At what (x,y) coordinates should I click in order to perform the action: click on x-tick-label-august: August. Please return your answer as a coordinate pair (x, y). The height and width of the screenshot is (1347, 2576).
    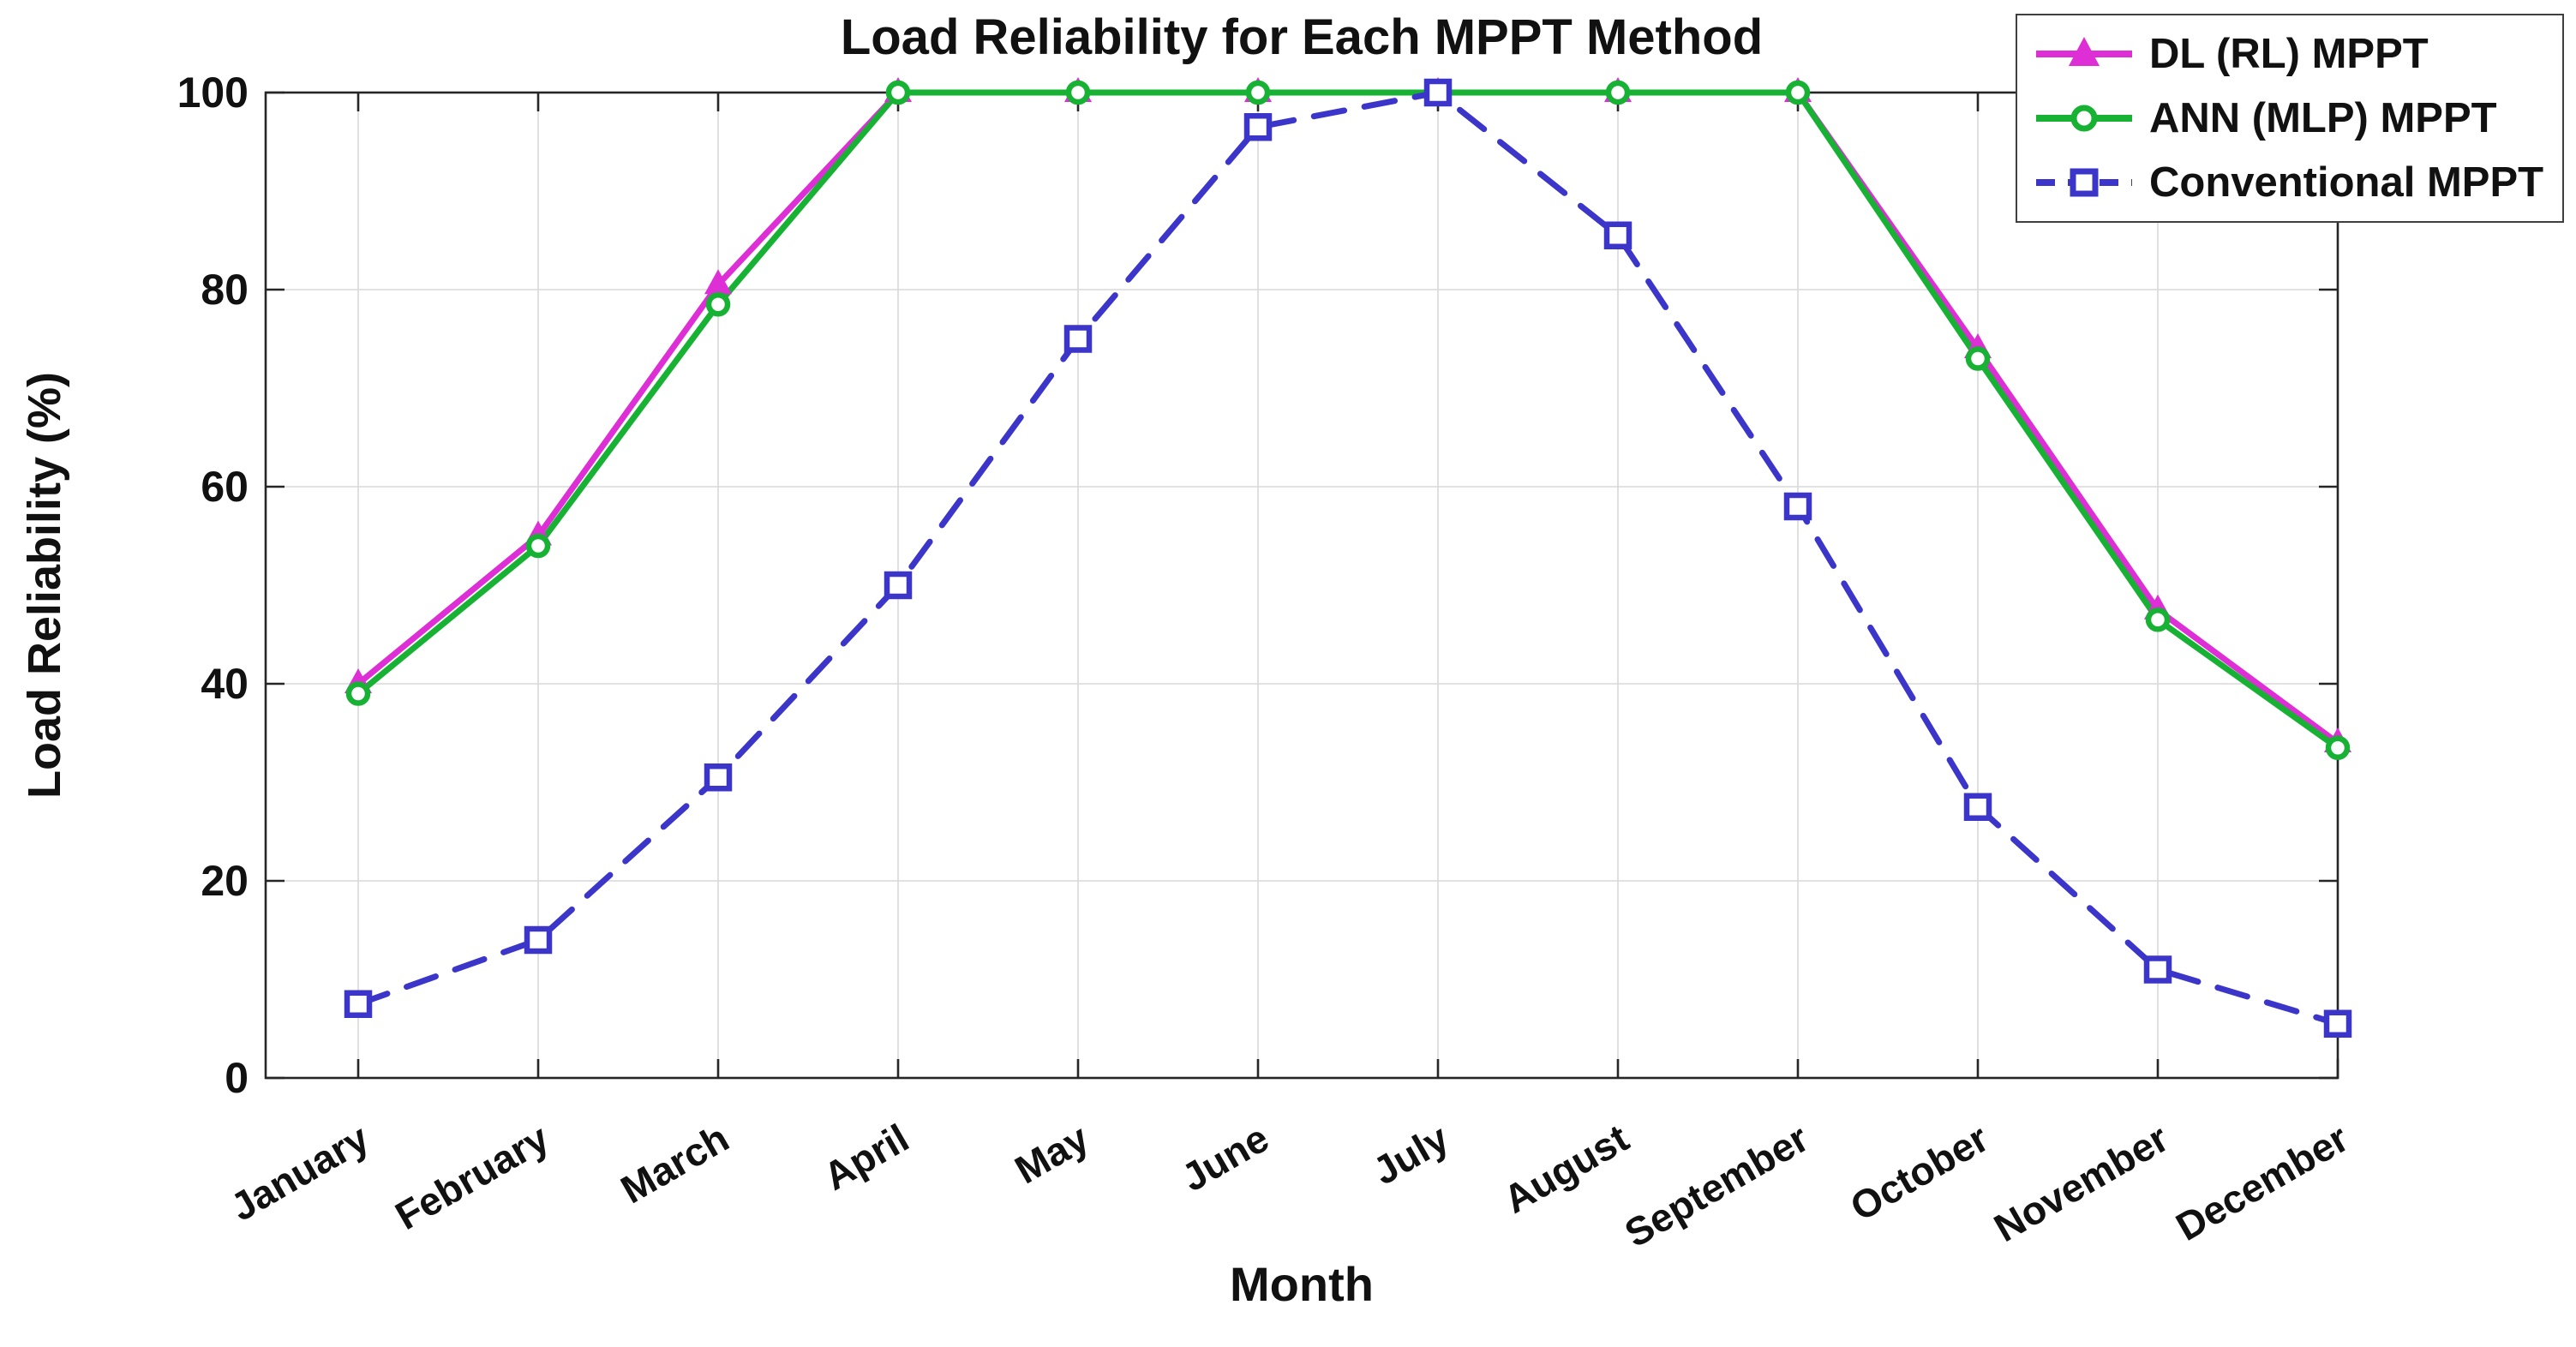
    Looking at the image, I should click on (1566, 1169).